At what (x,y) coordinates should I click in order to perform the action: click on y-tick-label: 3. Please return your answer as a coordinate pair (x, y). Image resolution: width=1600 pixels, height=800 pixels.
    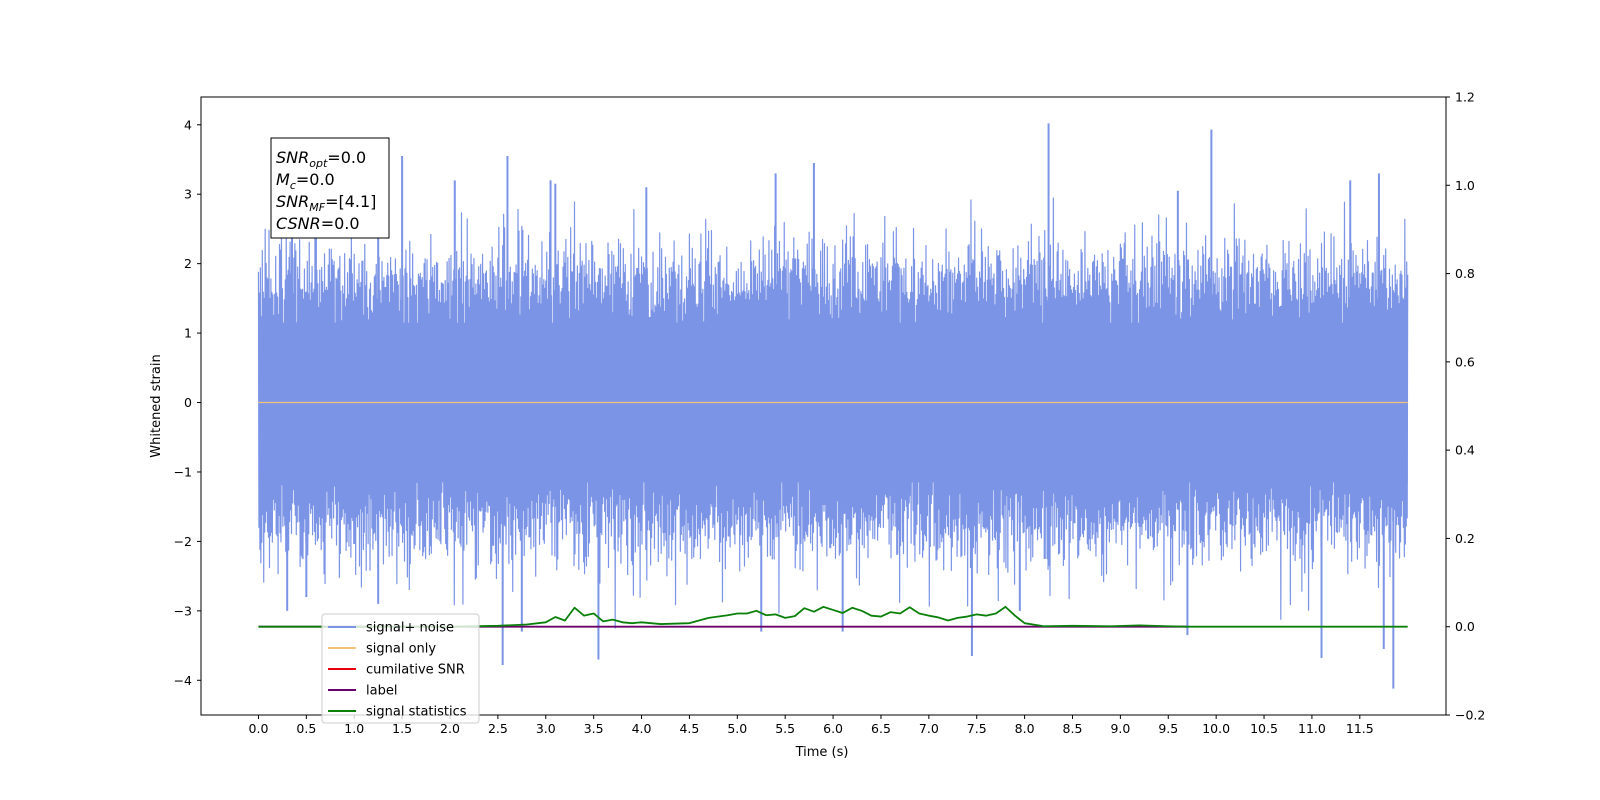
    Looking at the image, I should click on (188, 194).